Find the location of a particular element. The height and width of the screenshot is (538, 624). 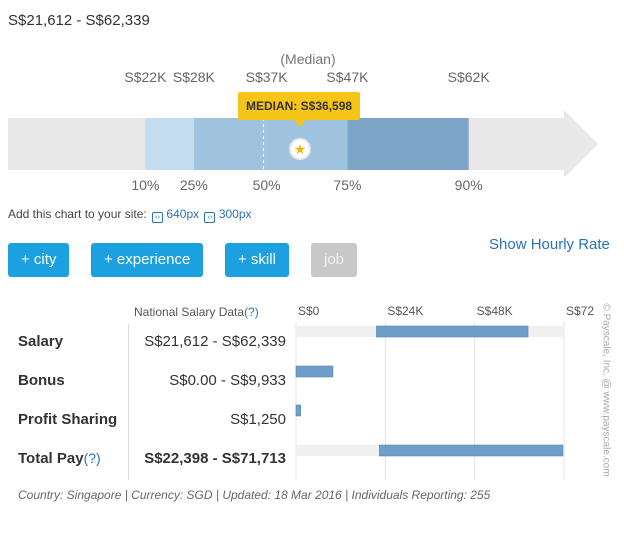

add-experience-button: + experience is located at coordinates (147, 260).